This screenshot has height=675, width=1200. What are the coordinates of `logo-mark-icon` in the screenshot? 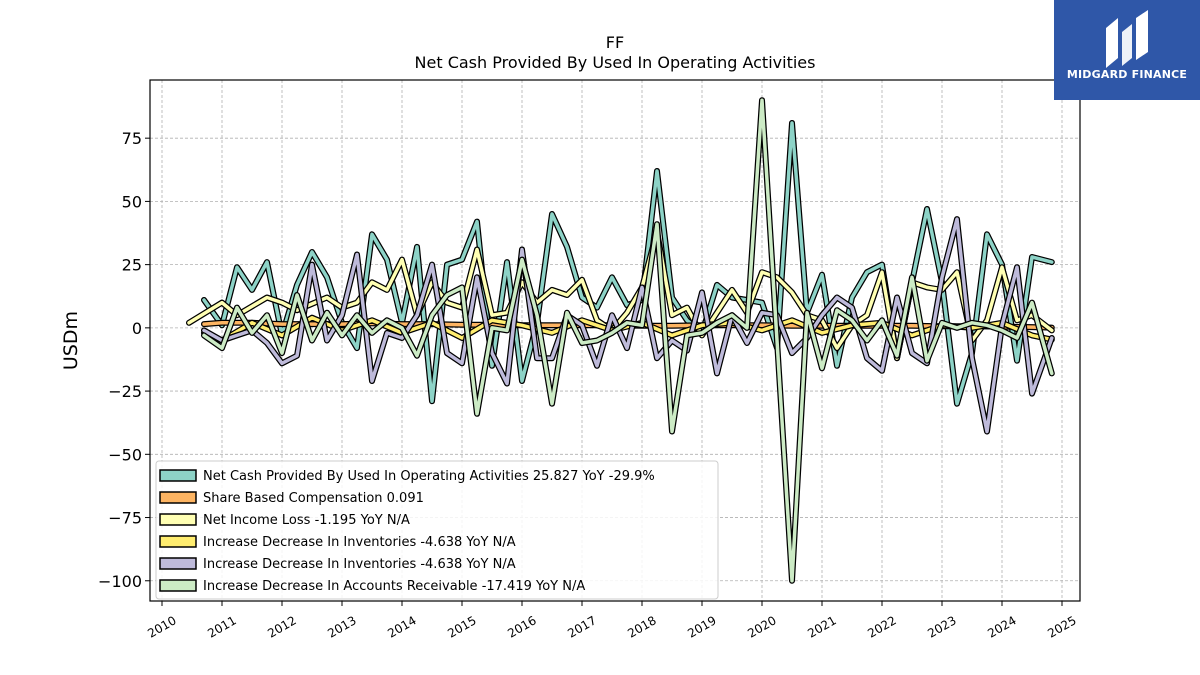 It's located at (1127, 39).